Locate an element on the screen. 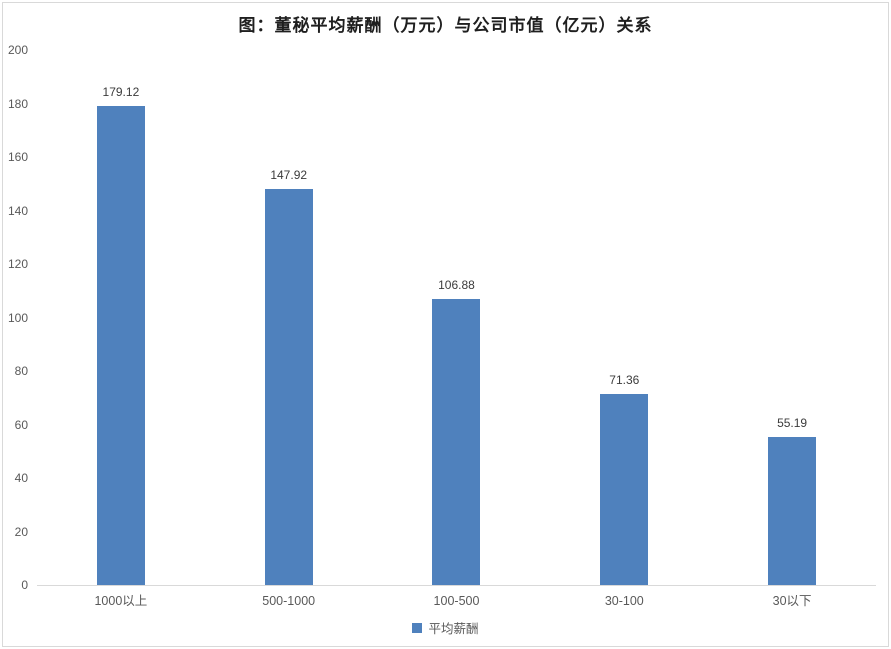 The image size is (891, 649). y-tick-label: 100 is located at coordinates (17, 317).